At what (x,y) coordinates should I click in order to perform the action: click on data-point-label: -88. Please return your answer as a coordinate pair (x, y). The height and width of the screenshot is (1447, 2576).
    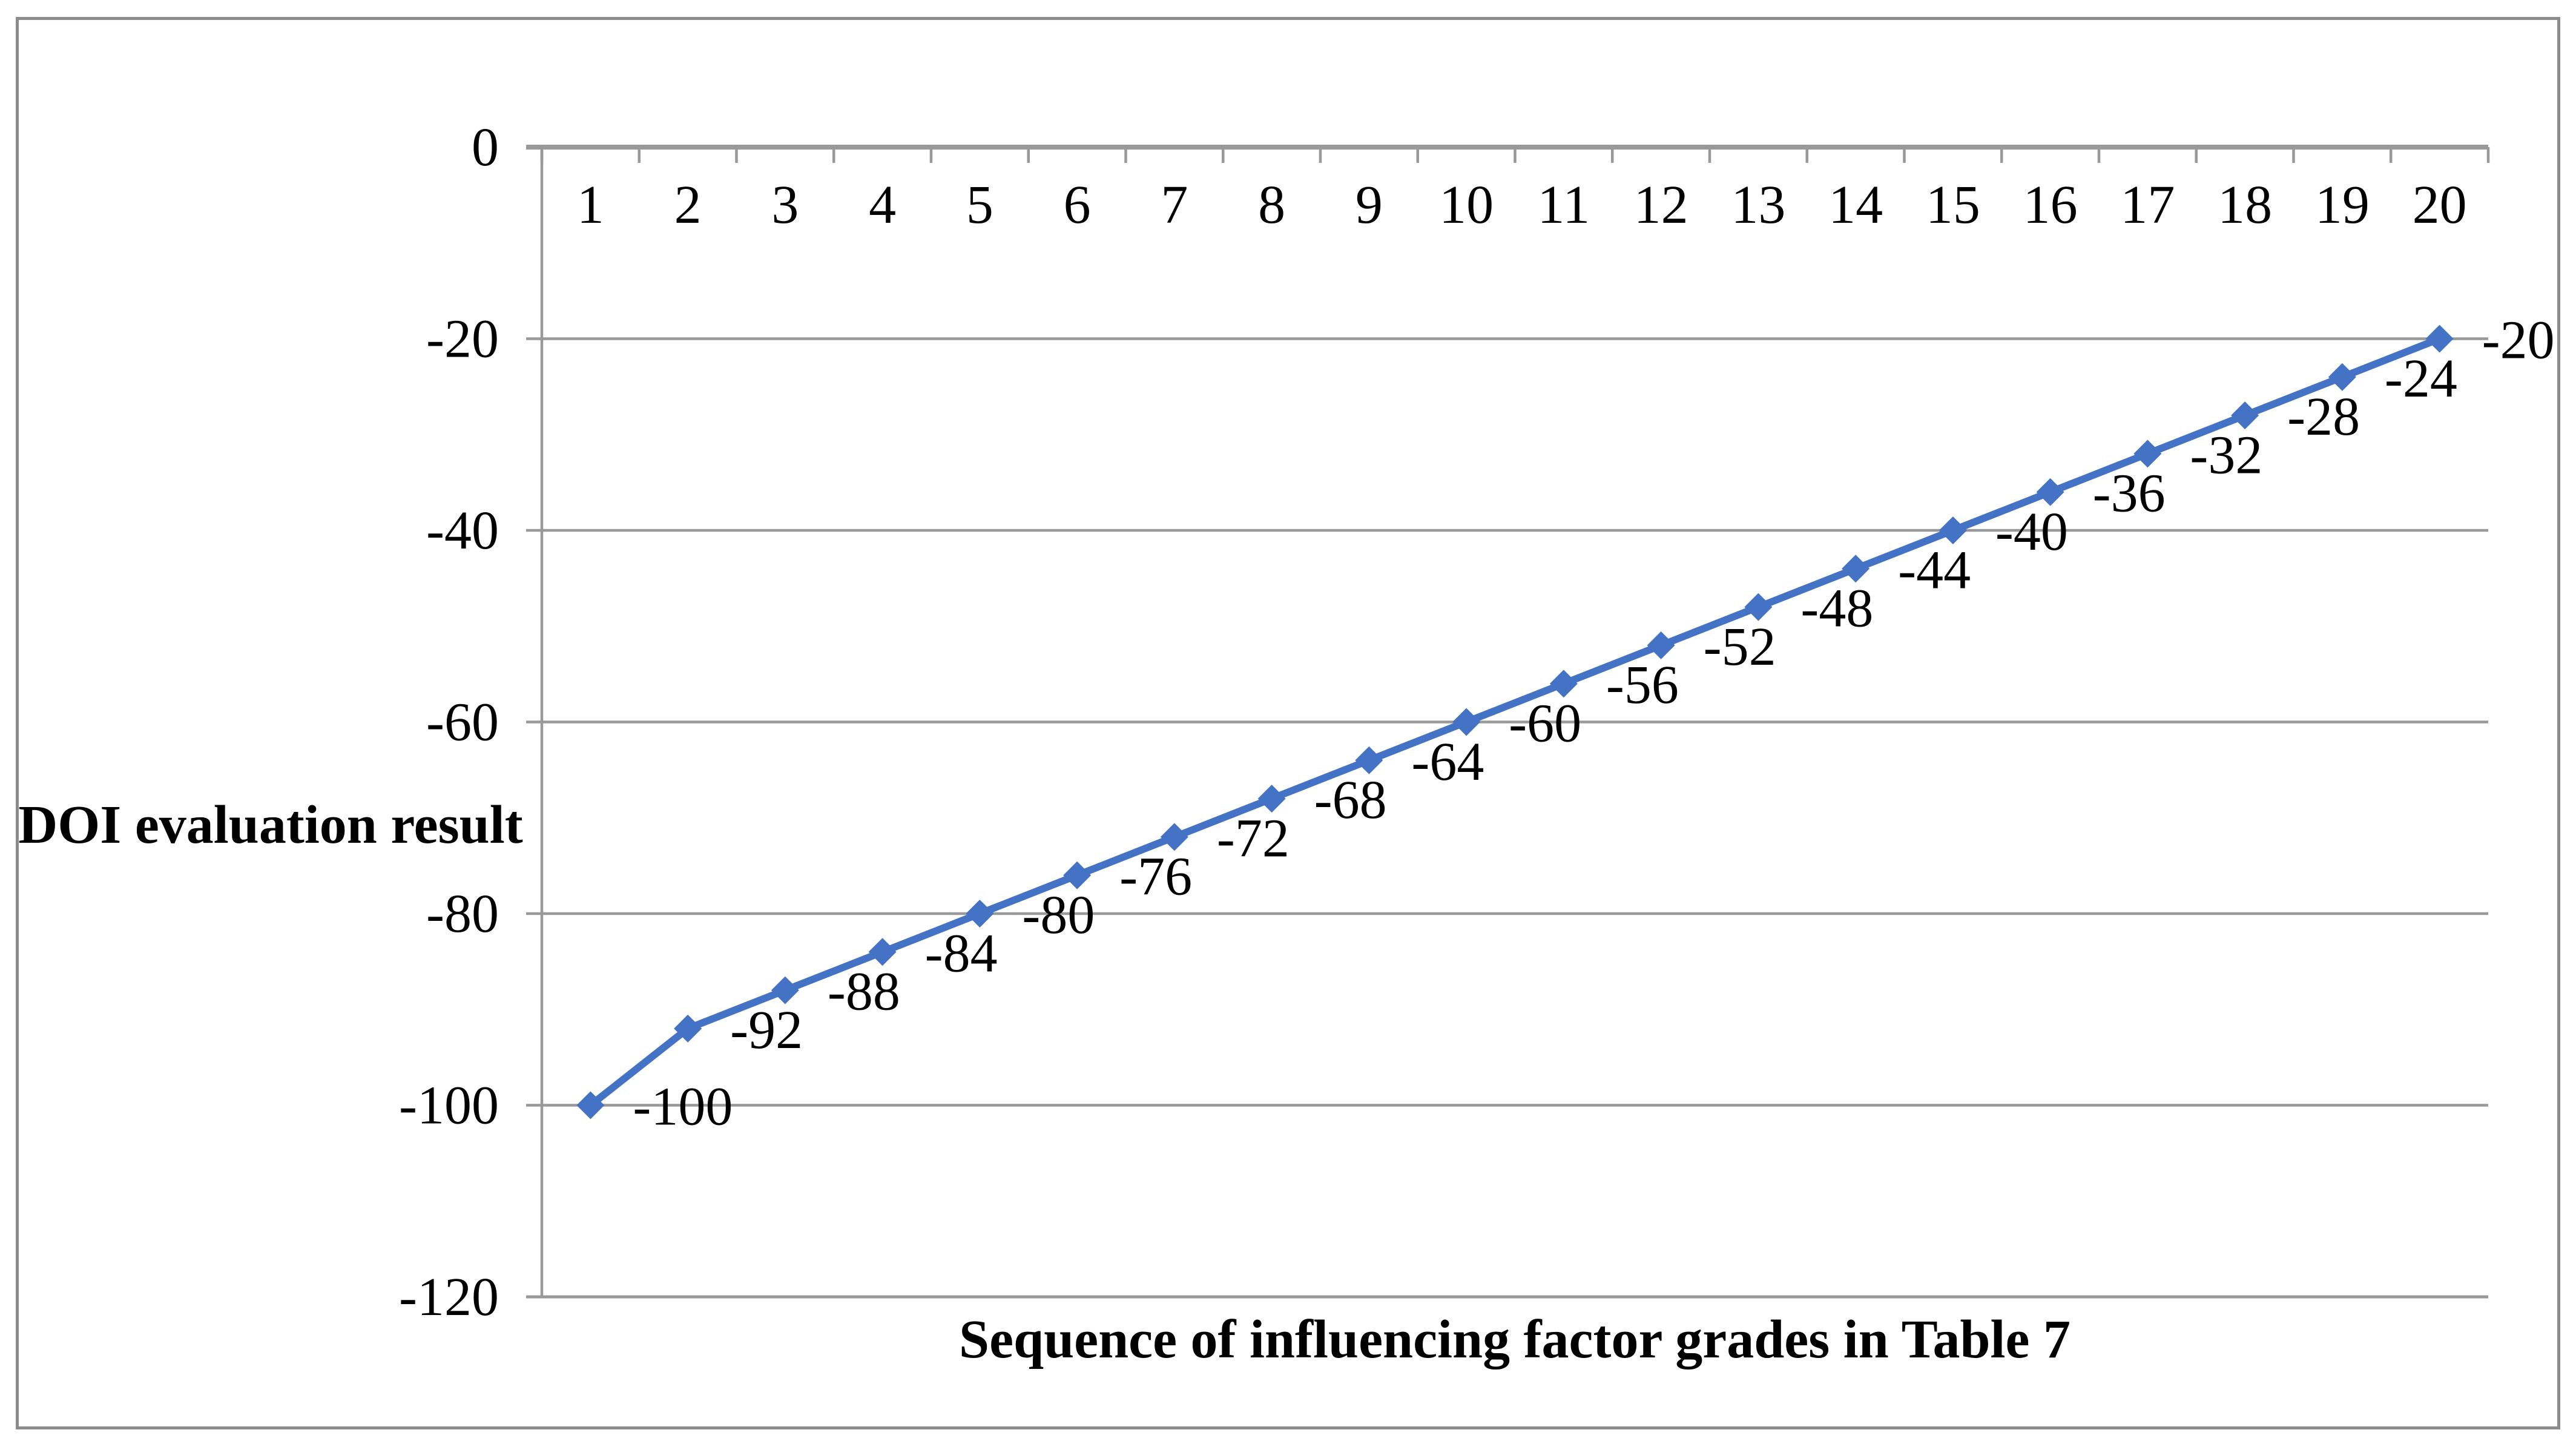
    Looking at the image, I should click on (864, 992).